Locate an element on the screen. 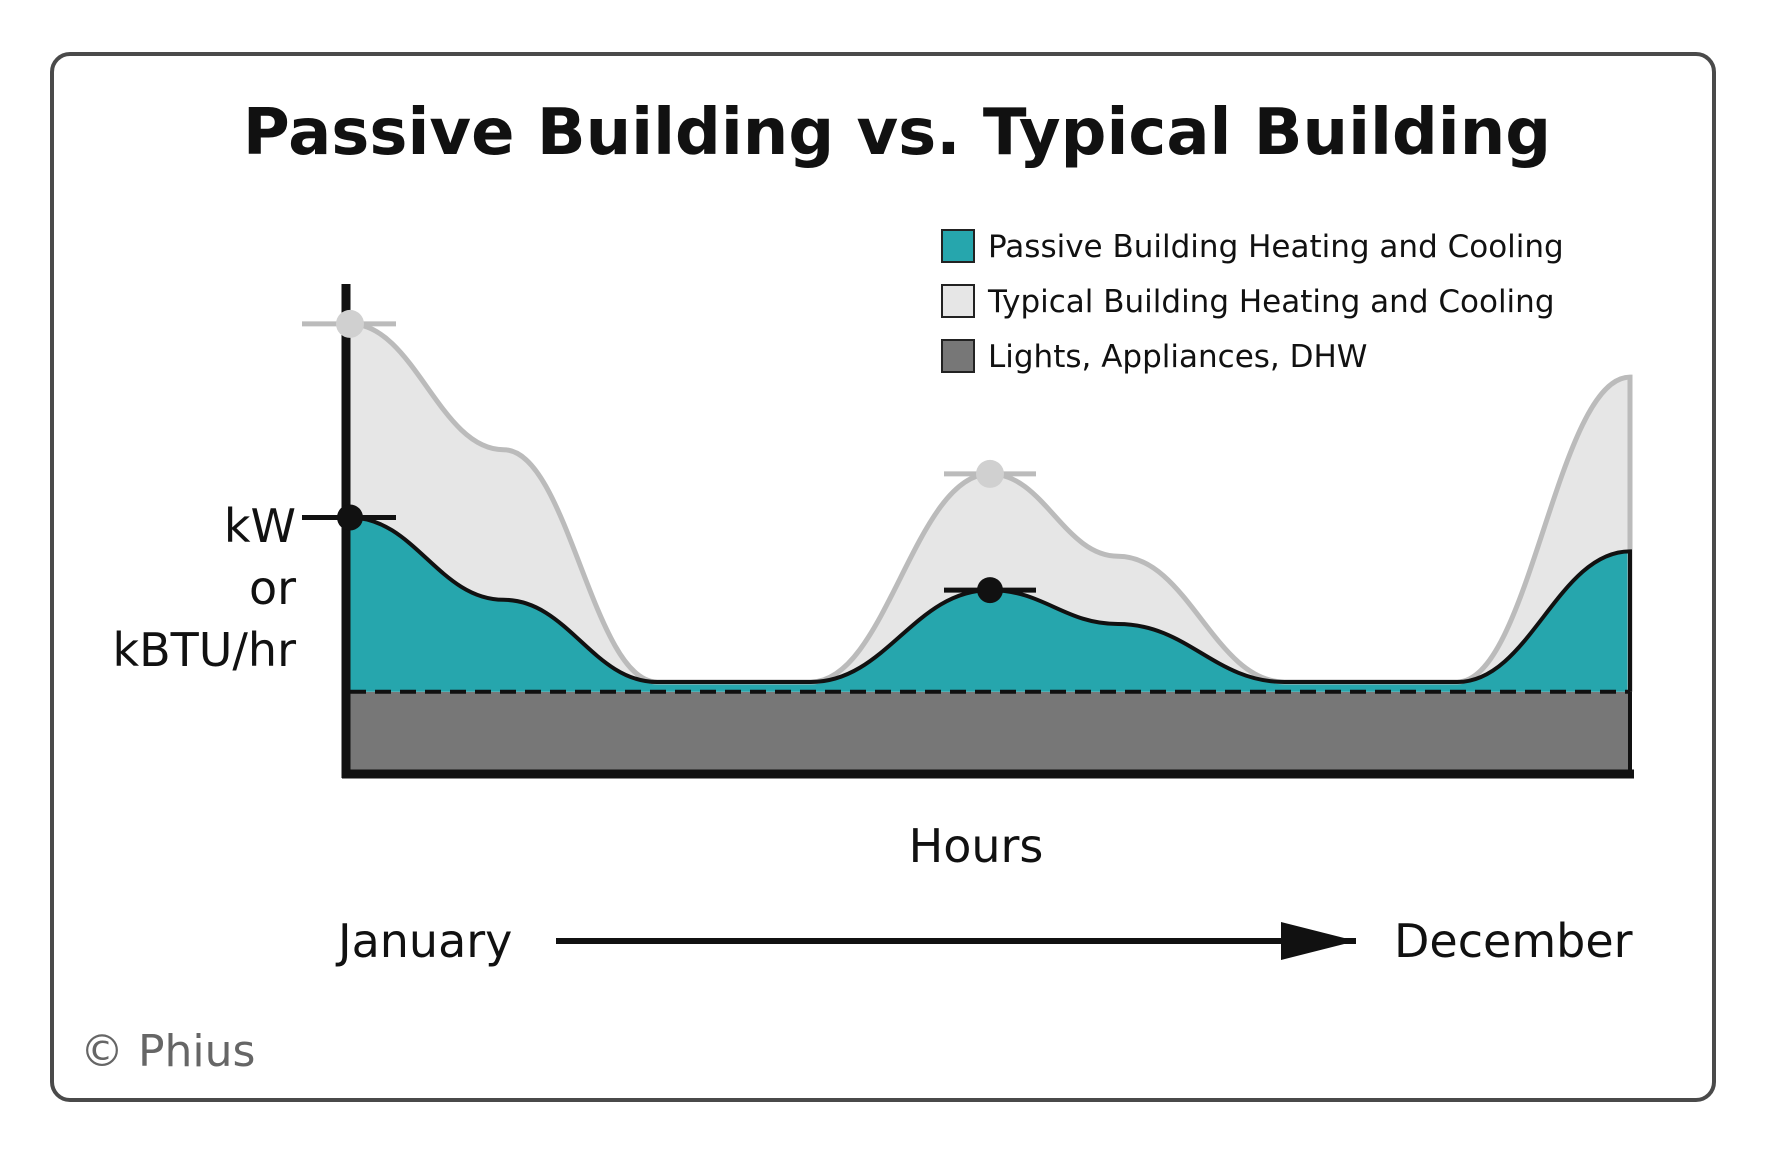 The width and height of the screenshot is (1766, 1165). legend-swatch-lights is located at coordinates (958, 356).